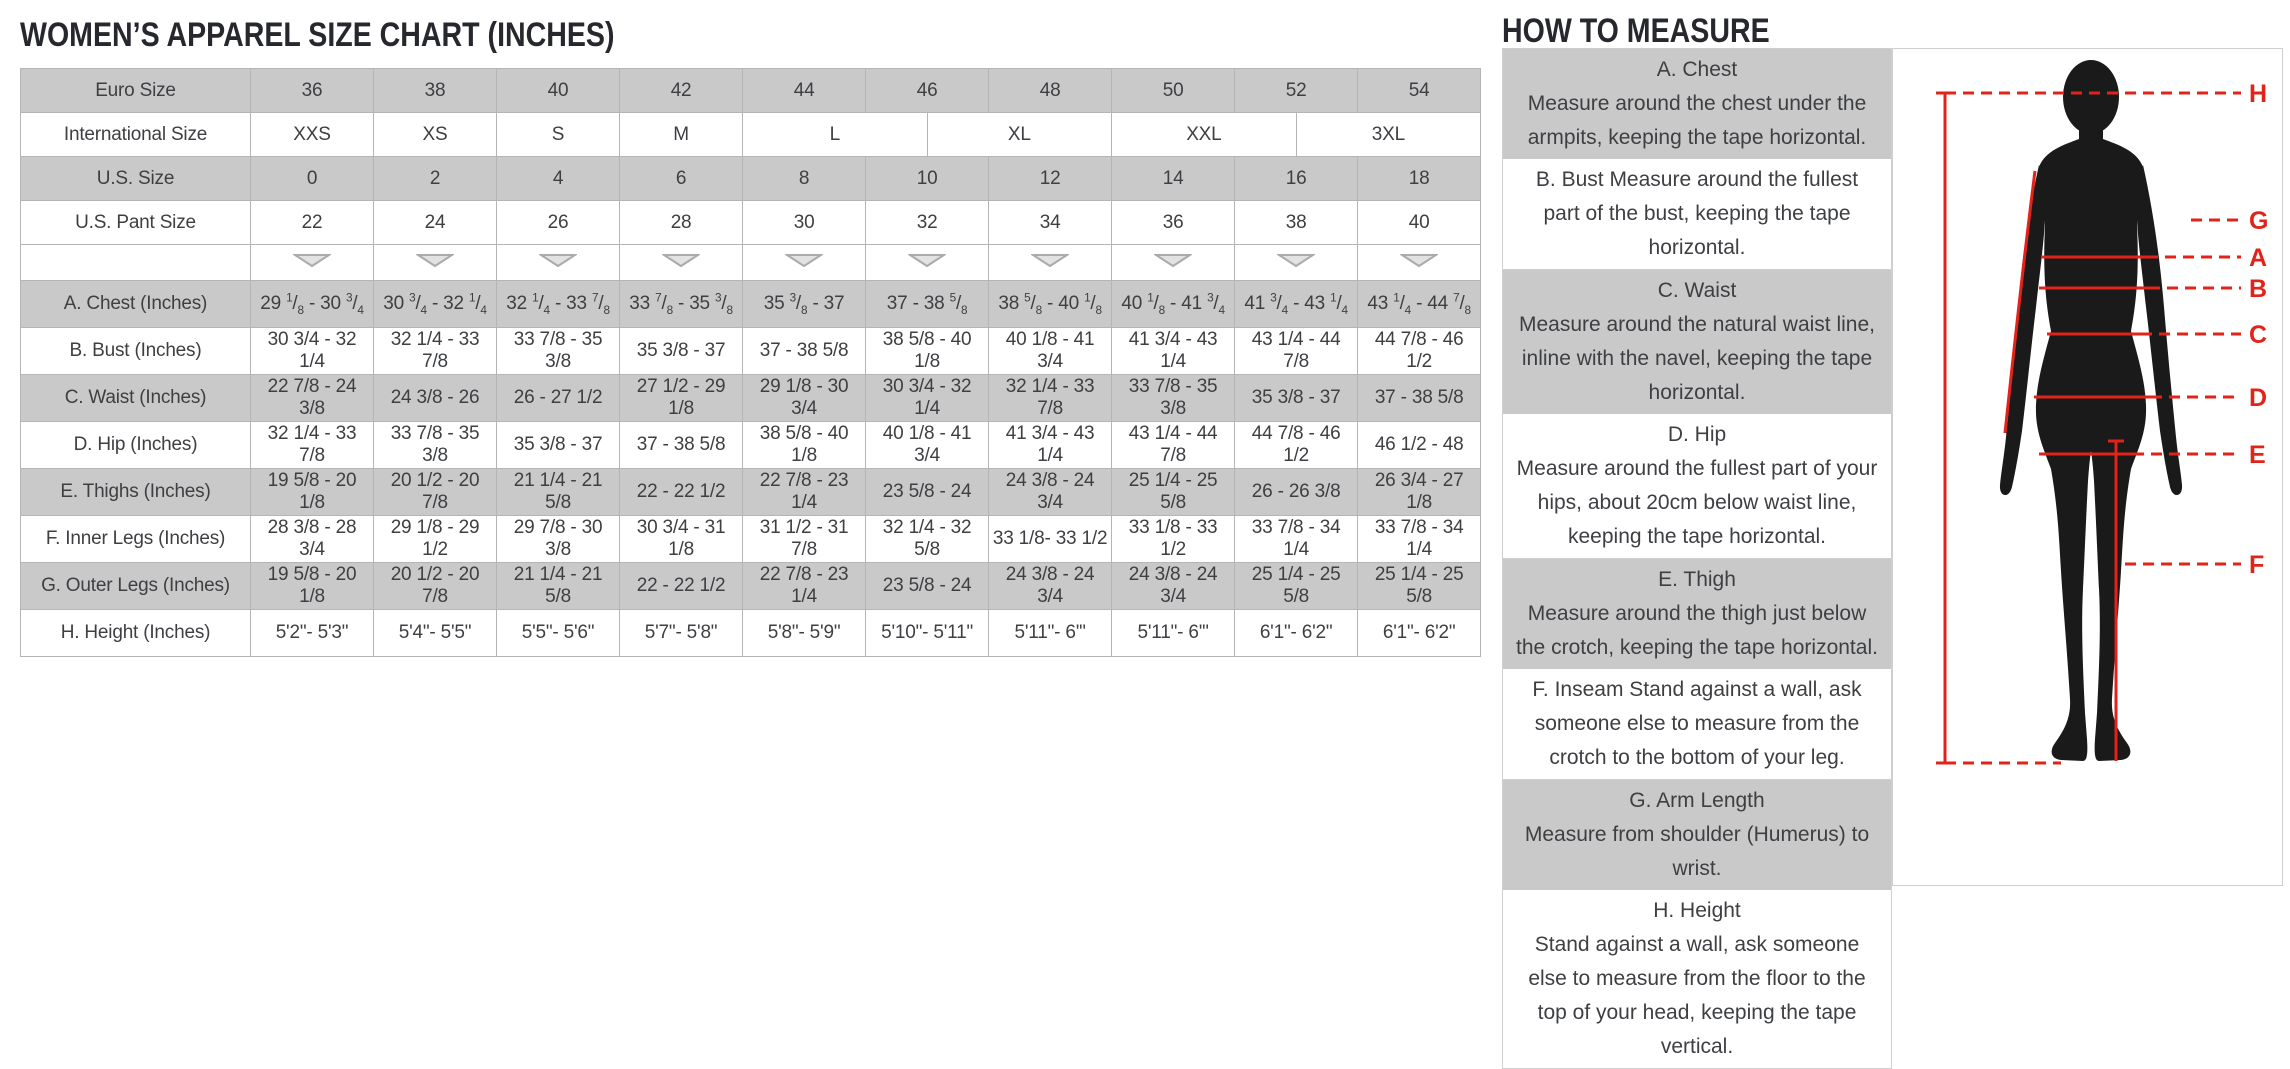  Describe the element at coordinates (312, 539) in the screenshot. I see `table-cell: 28 3/8 - 28 3/4` at that location.